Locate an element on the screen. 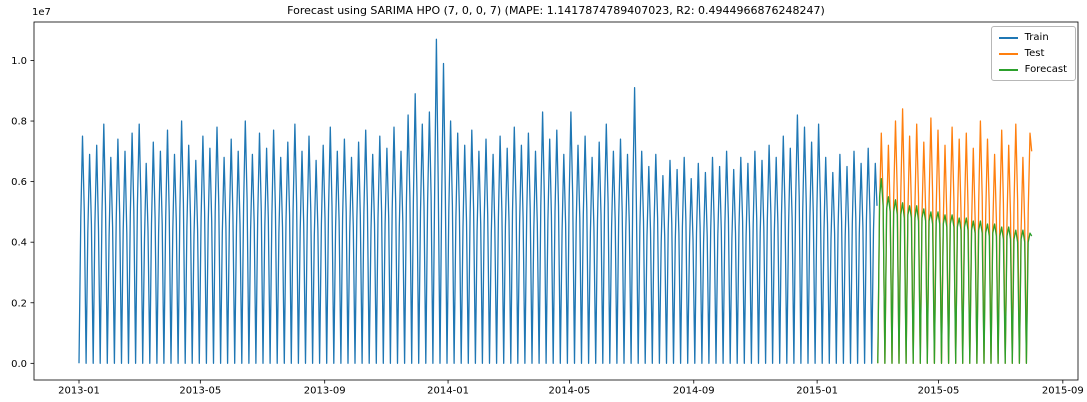 The width and height of the screenshot is (1087, 402). x-tick-label: 2015-05 is located at coordinates (939, 391).